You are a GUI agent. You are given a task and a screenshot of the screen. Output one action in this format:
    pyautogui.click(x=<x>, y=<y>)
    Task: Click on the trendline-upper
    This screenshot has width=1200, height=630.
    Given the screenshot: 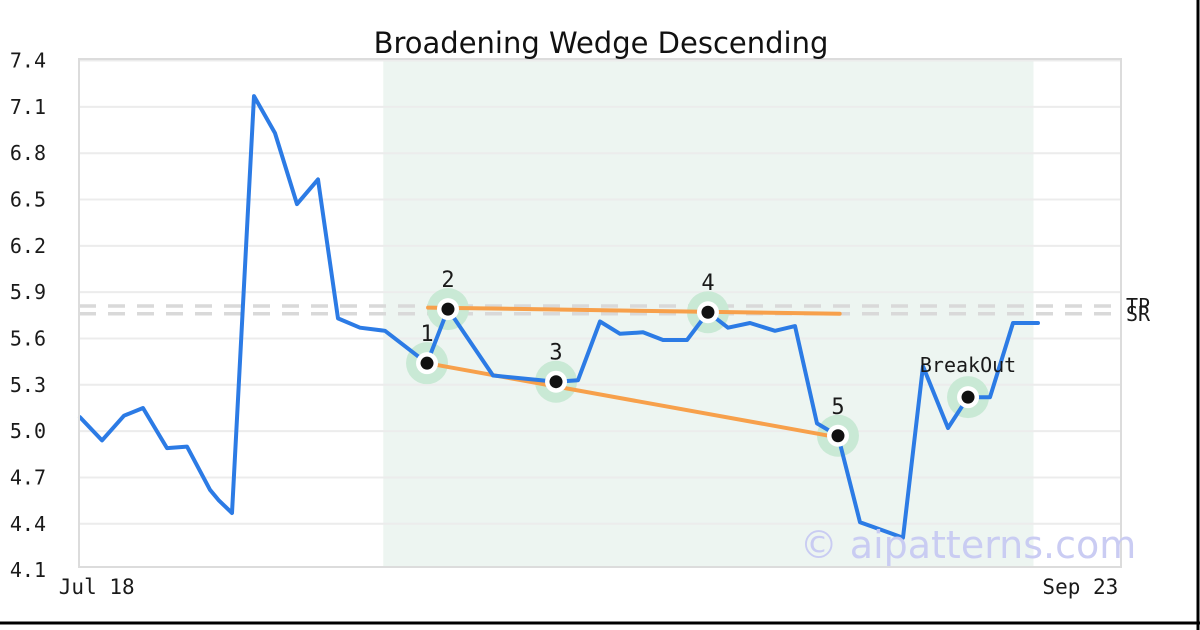 What is the action you would take?
    pyautogui.click(x=634, y=310)
    